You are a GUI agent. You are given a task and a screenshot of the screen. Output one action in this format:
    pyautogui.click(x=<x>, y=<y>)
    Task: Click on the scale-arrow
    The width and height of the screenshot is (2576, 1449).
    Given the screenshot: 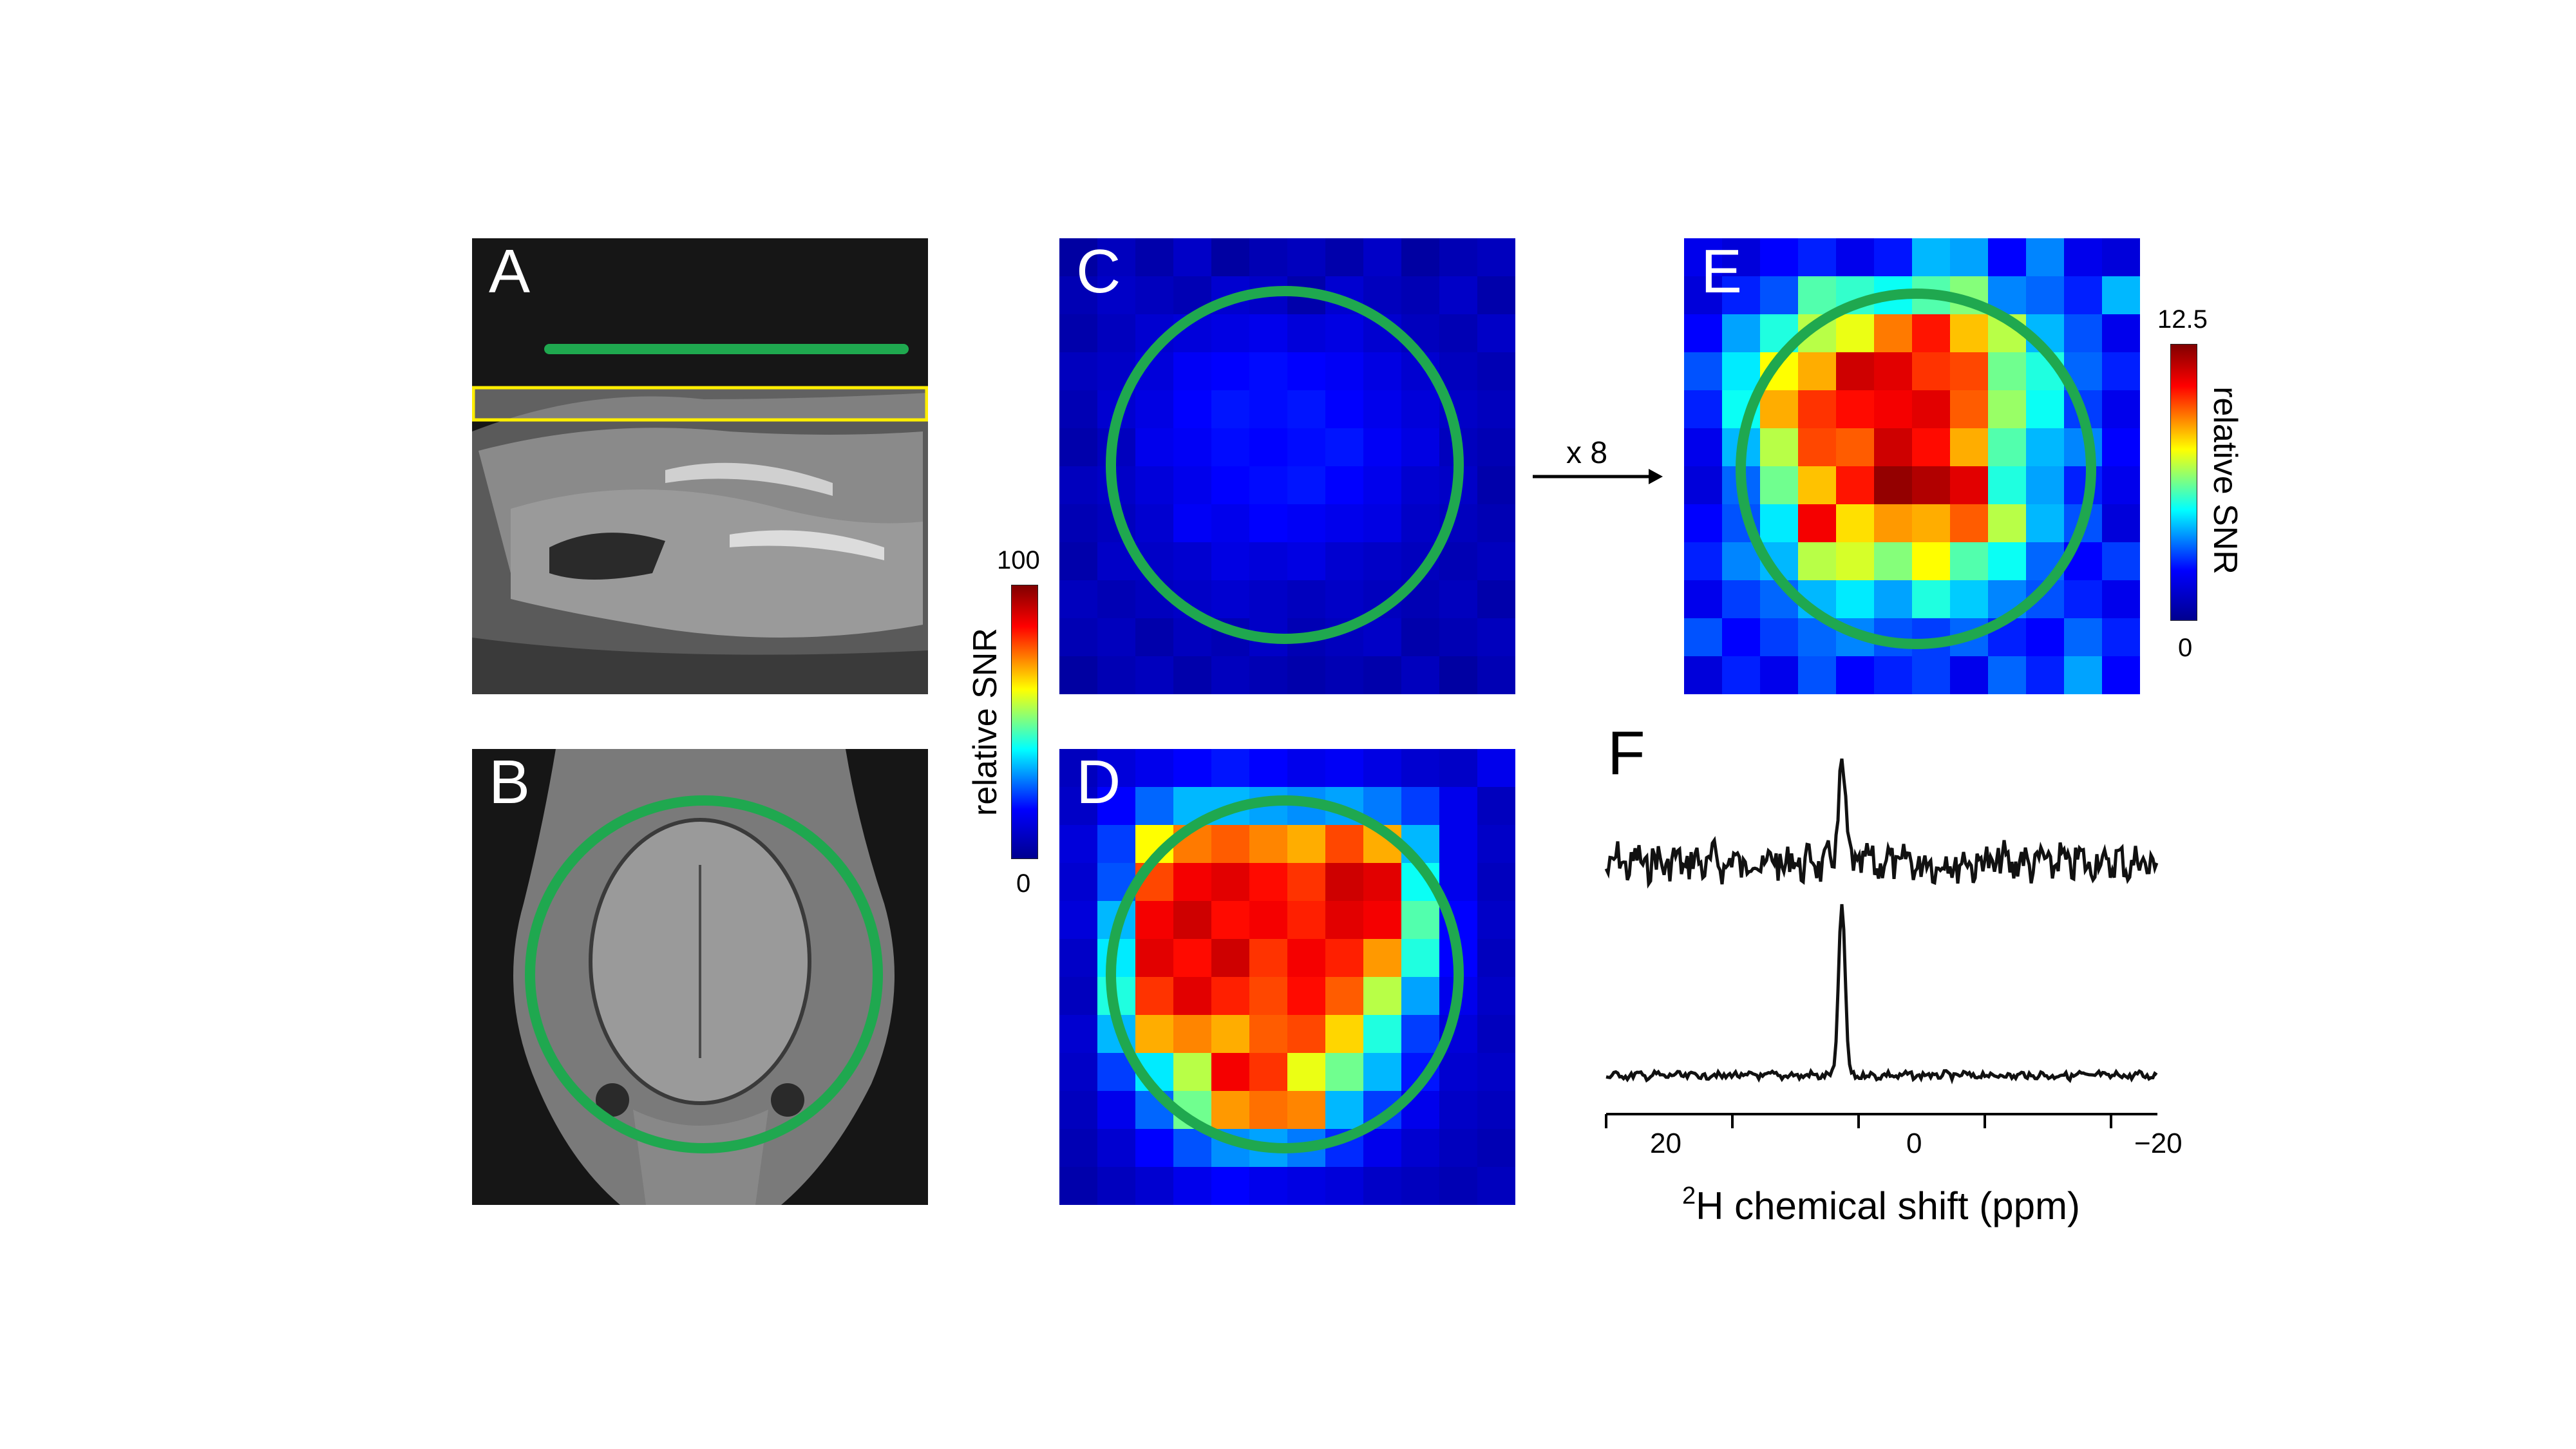 What is the action you would take?
    pyautogui.click(x=1598, y=477)
    